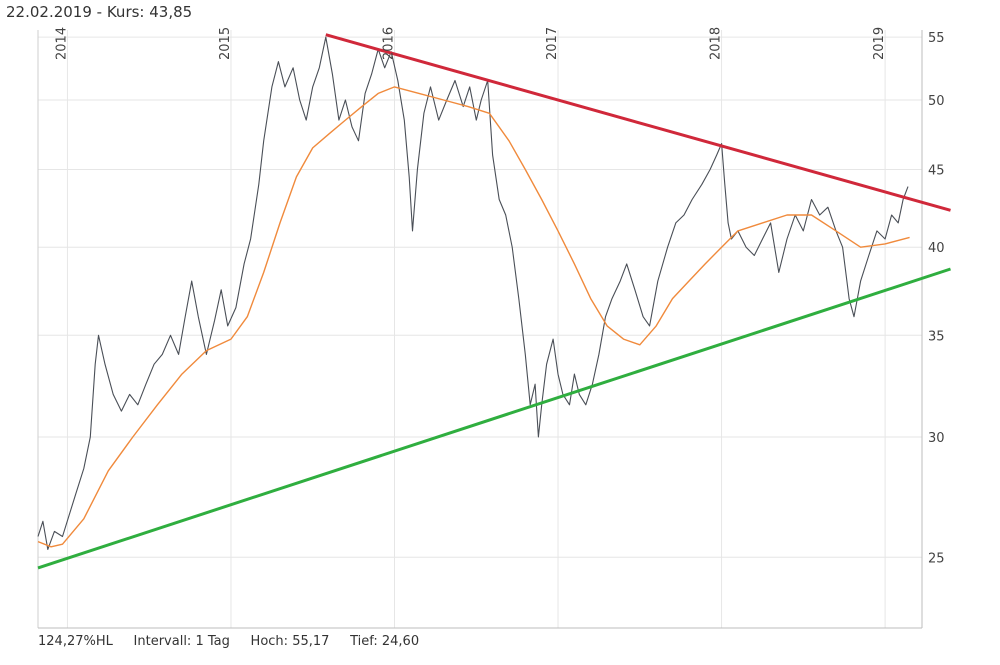 The width and height of the screenshot is (1000, 665). What do you see at coordinates (936, 438) in the screenshot?
I see `y-tick-label: 30` at bounding box center [936, 438].